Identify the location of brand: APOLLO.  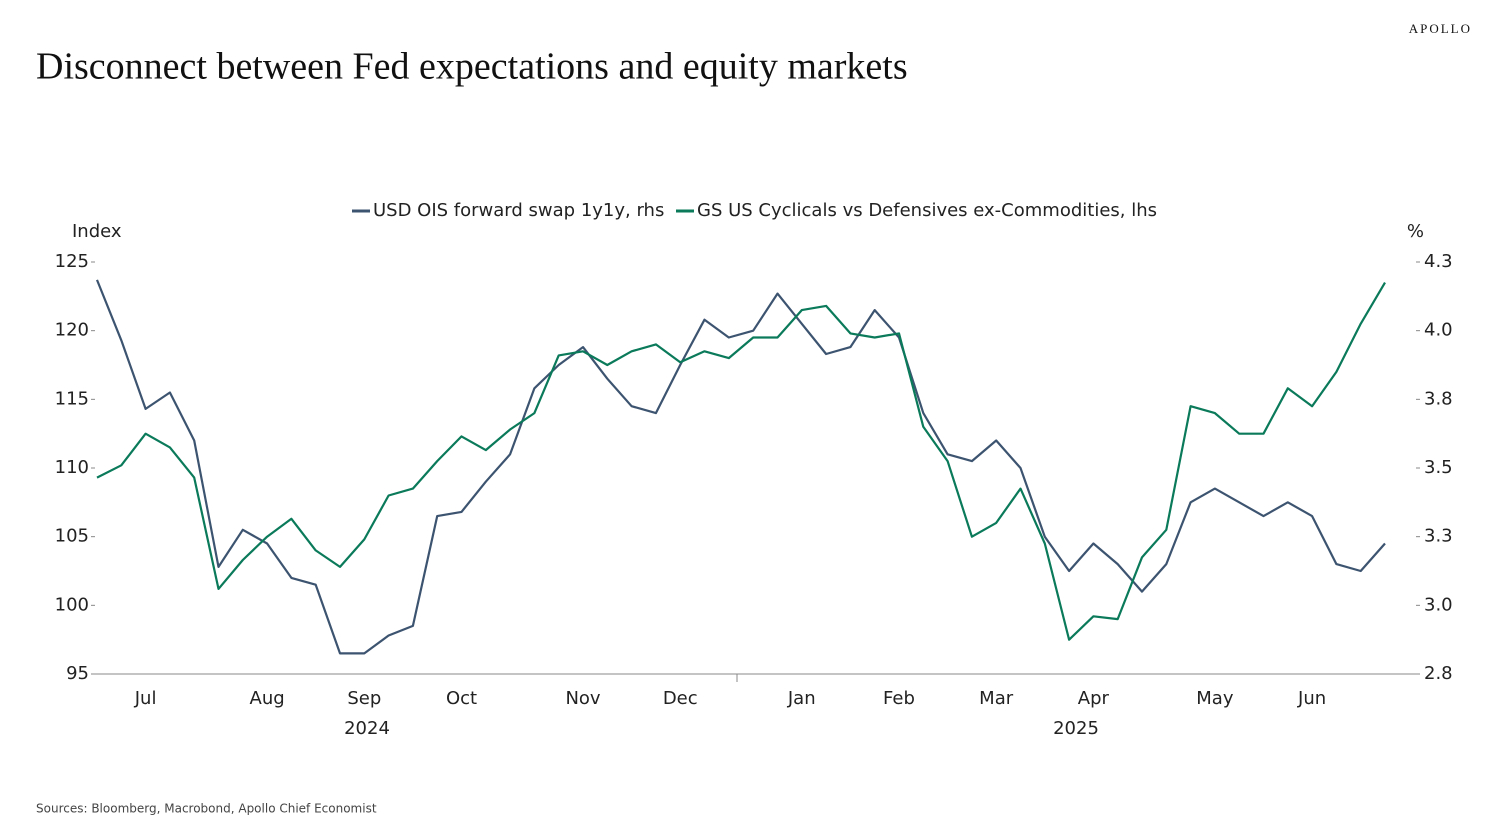
(1440, 28).